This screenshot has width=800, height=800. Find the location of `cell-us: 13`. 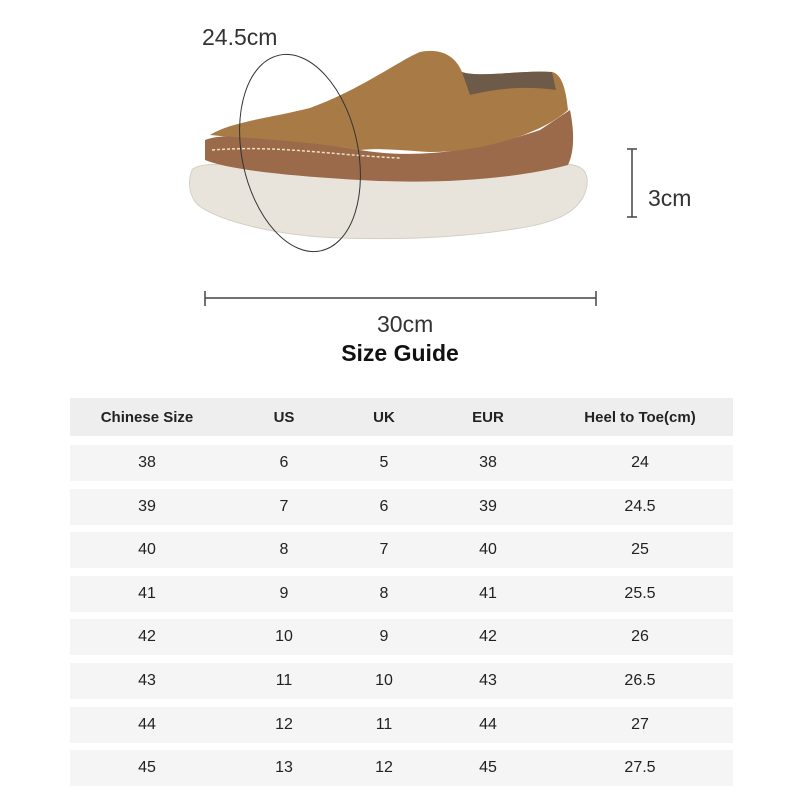

cell-us: 13 is located at coordinates (284, 768).